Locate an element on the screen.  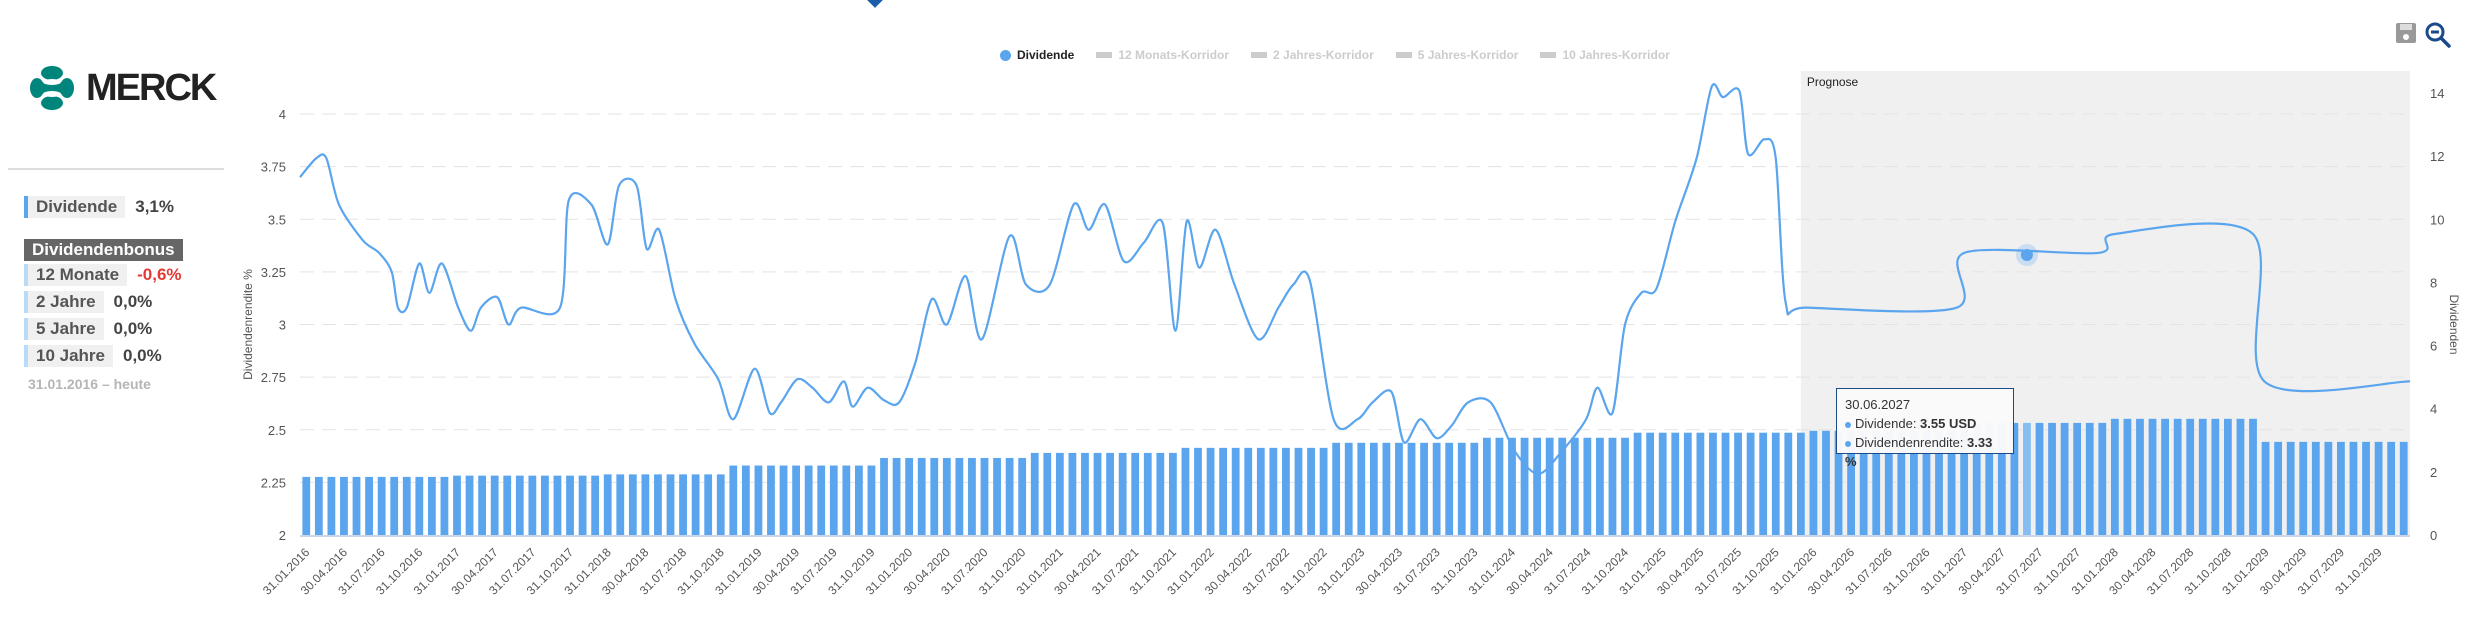
y-tick-right: 0 is located at coordinates (2433, 535).